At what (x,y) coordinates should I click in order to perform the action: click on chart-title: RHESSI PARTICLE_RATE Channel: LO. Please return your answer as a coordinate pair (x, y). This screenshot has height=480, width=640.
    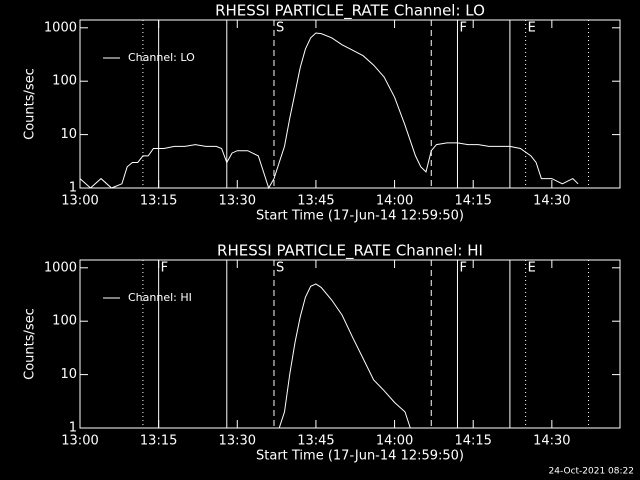
    Looking at the image, I should click on (350, 11).